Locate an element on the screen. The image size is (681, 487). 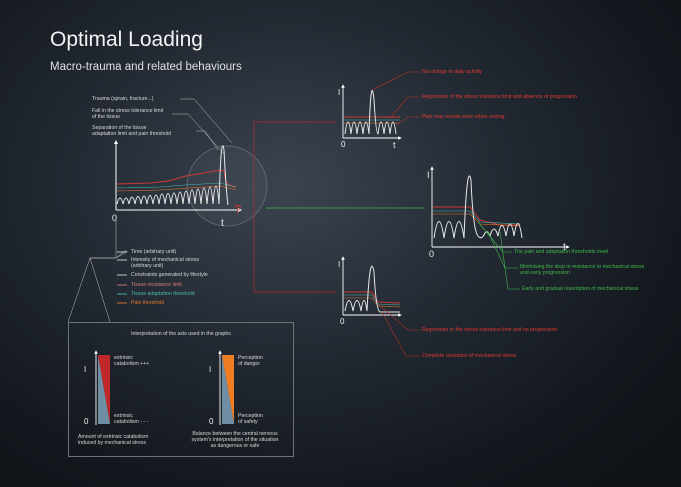
danger-bar-bottom is located at coordinates (228, 389).